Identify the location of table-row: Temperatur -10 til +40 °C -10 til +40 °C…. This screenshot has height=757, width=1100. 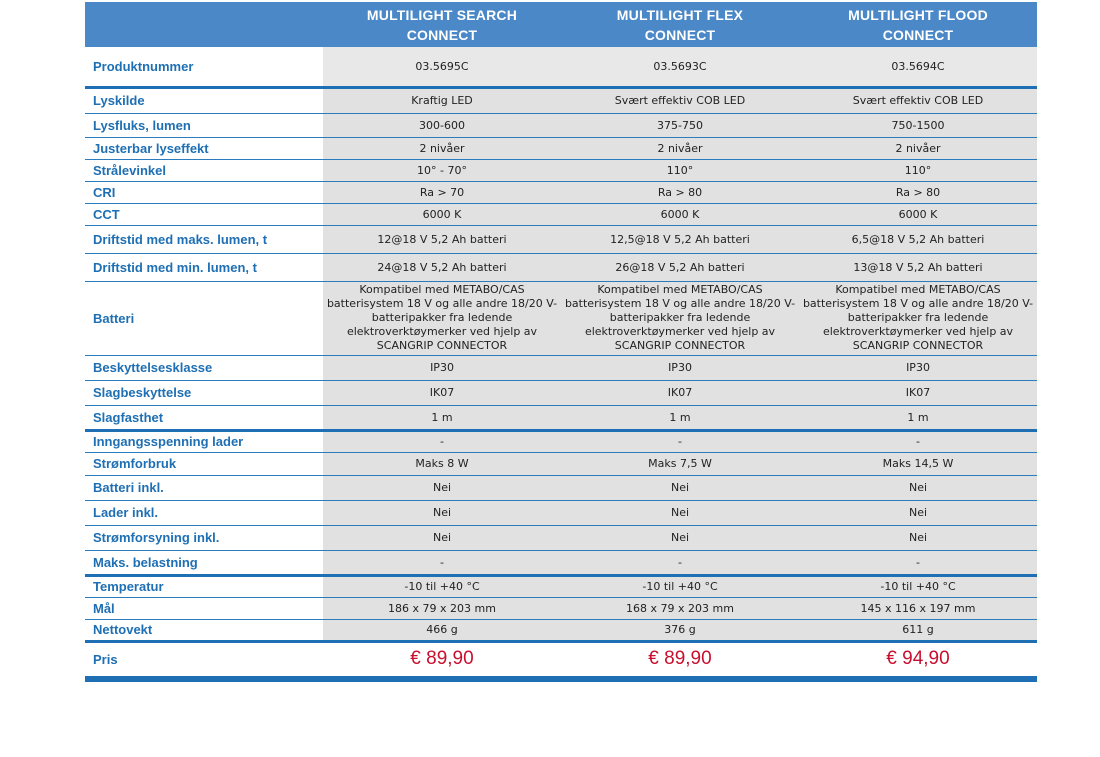
(561, 586).